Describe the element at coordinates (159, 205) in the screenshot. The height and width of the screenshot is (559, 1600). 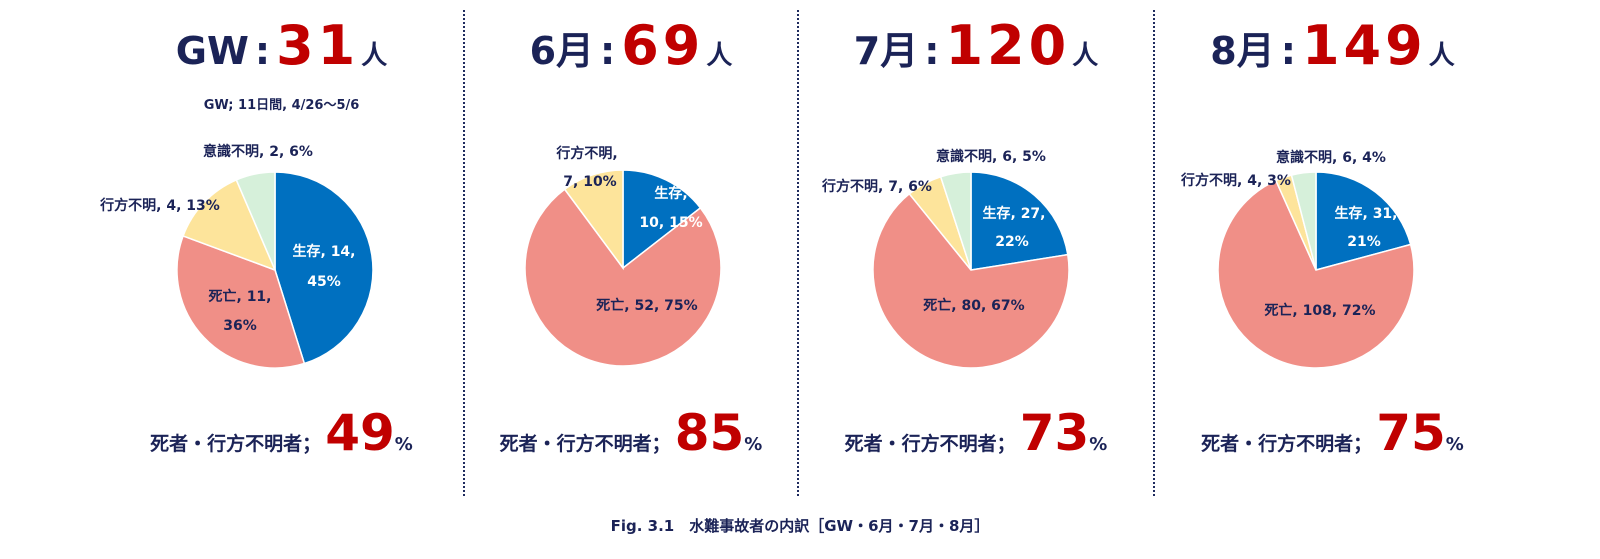
I see `label-missing: 行方不明, 4, 13%` at that location.